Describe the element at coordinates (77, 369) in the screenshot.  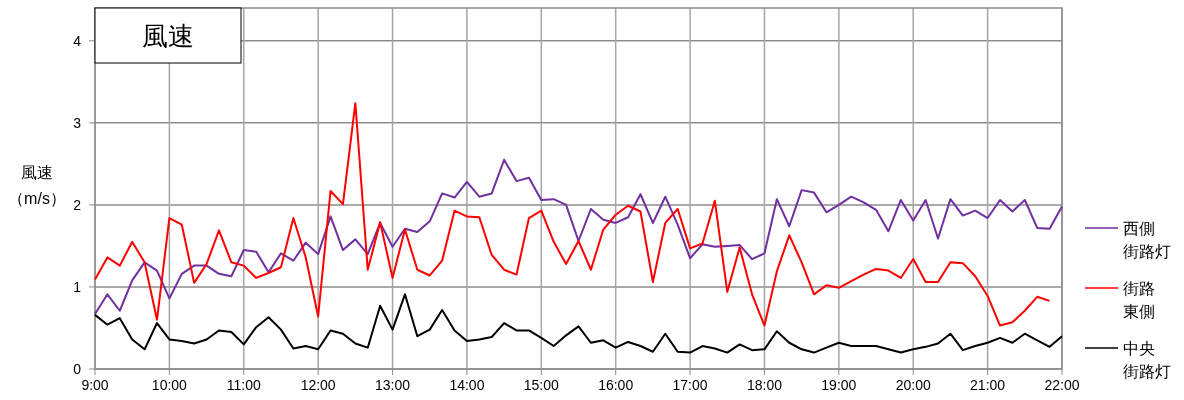
I see `y-tick-label: 0` at that location.